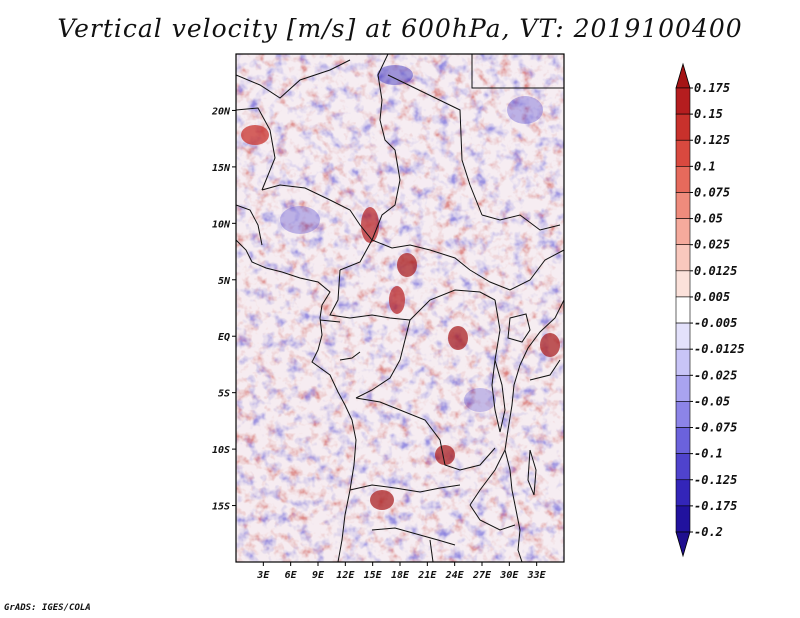 This screenshot has height=618, width=800. Describe the element at coordinates (715, 480) in the screenshot. I see `colorbar-label: -0.125` at that location.